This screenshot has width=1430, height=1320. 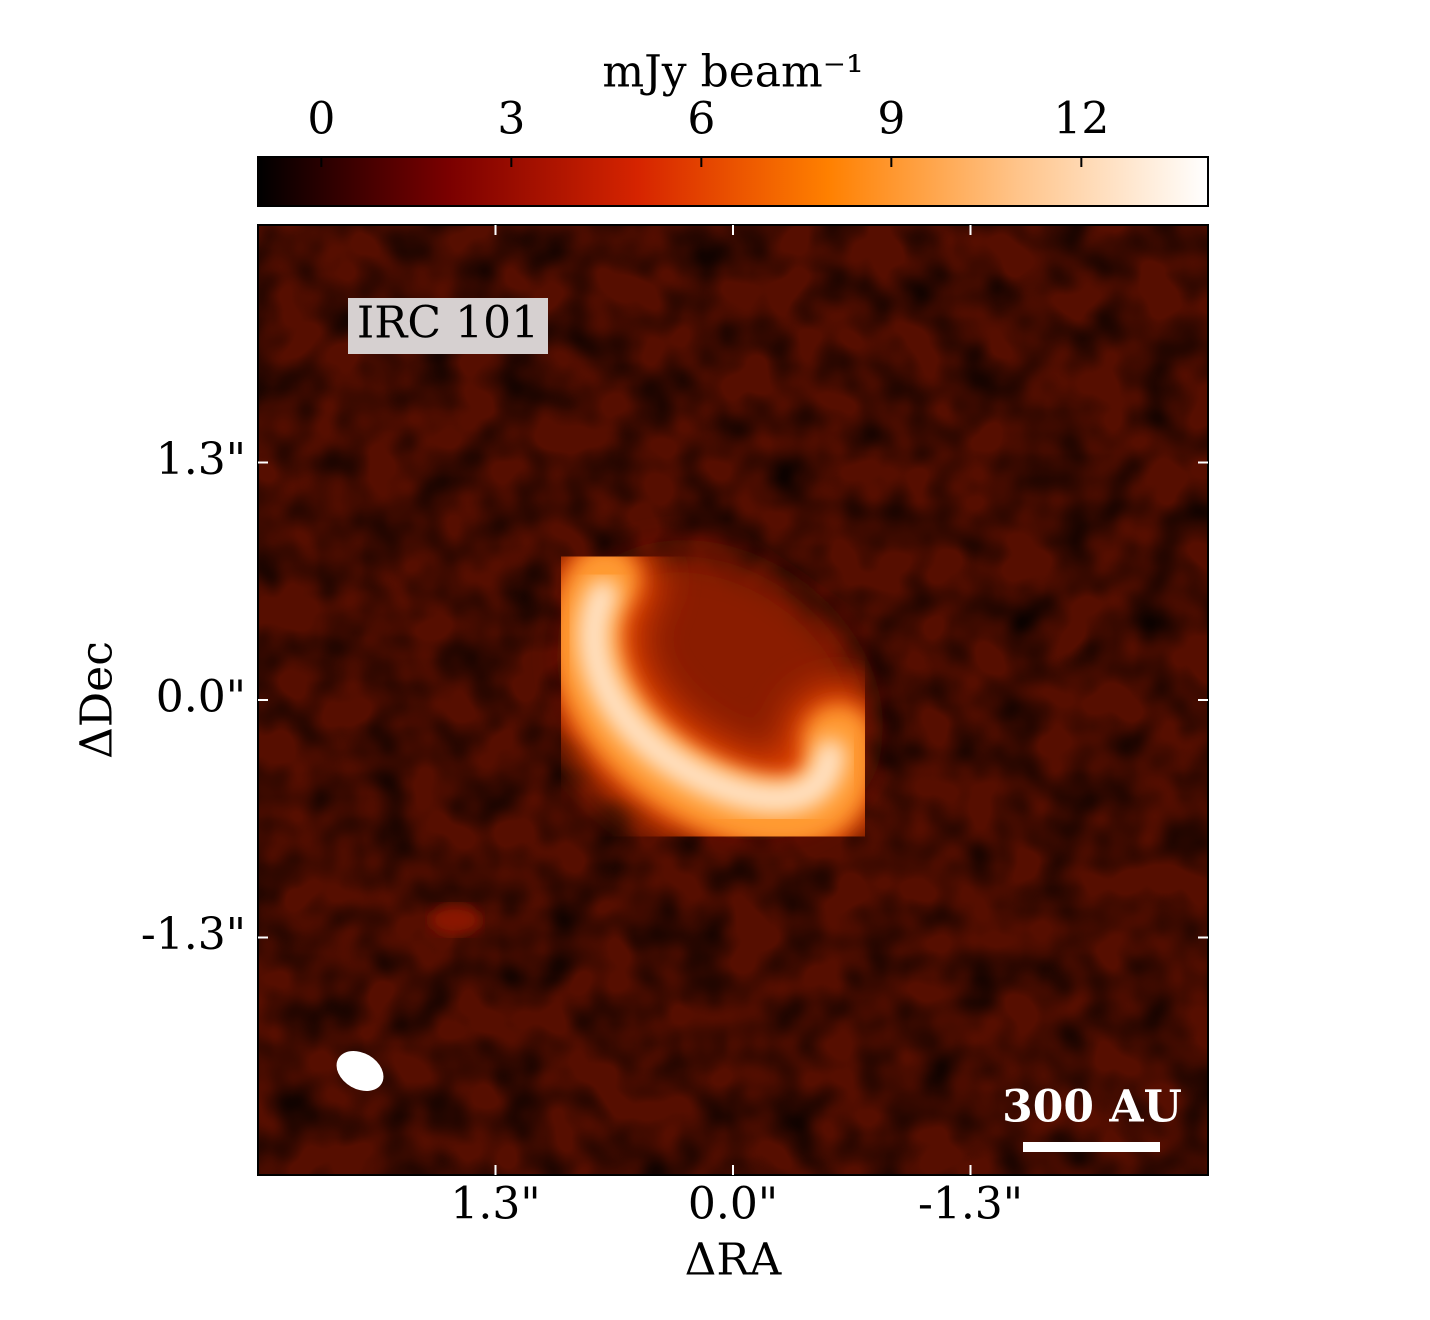 I want to click on x-tick-label: 1.3", so click(x=495, y=1204).